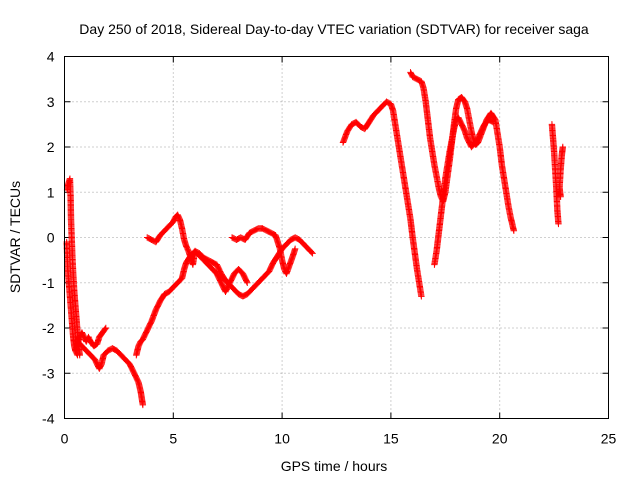 The height and width of the screenshot is (480, 640). I want to click on x-tick-label: 10, so click(282, 439).